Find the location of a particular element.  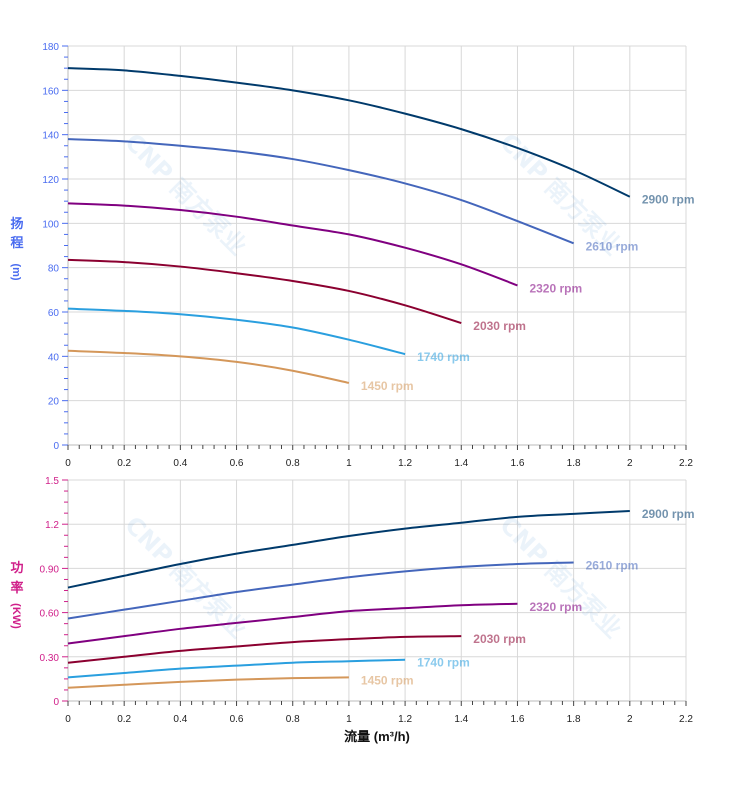

y-tick-label: 60 is located at coordinates (54, 313).